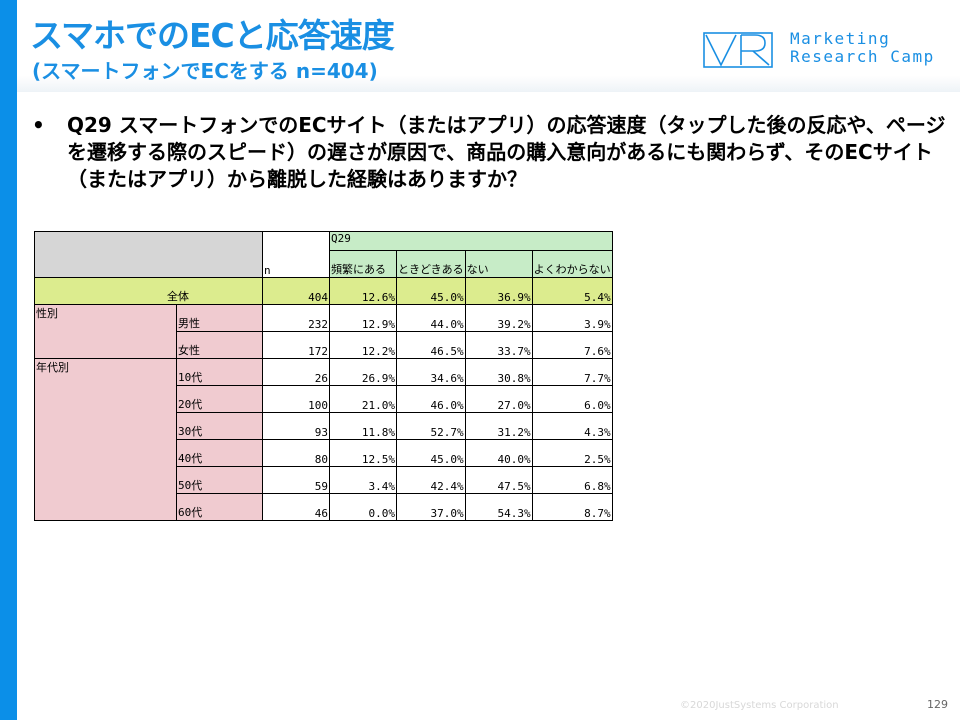  Describe the element at coordinates (296, 372) in the screenshot. I see `row-n: 26` at that location.